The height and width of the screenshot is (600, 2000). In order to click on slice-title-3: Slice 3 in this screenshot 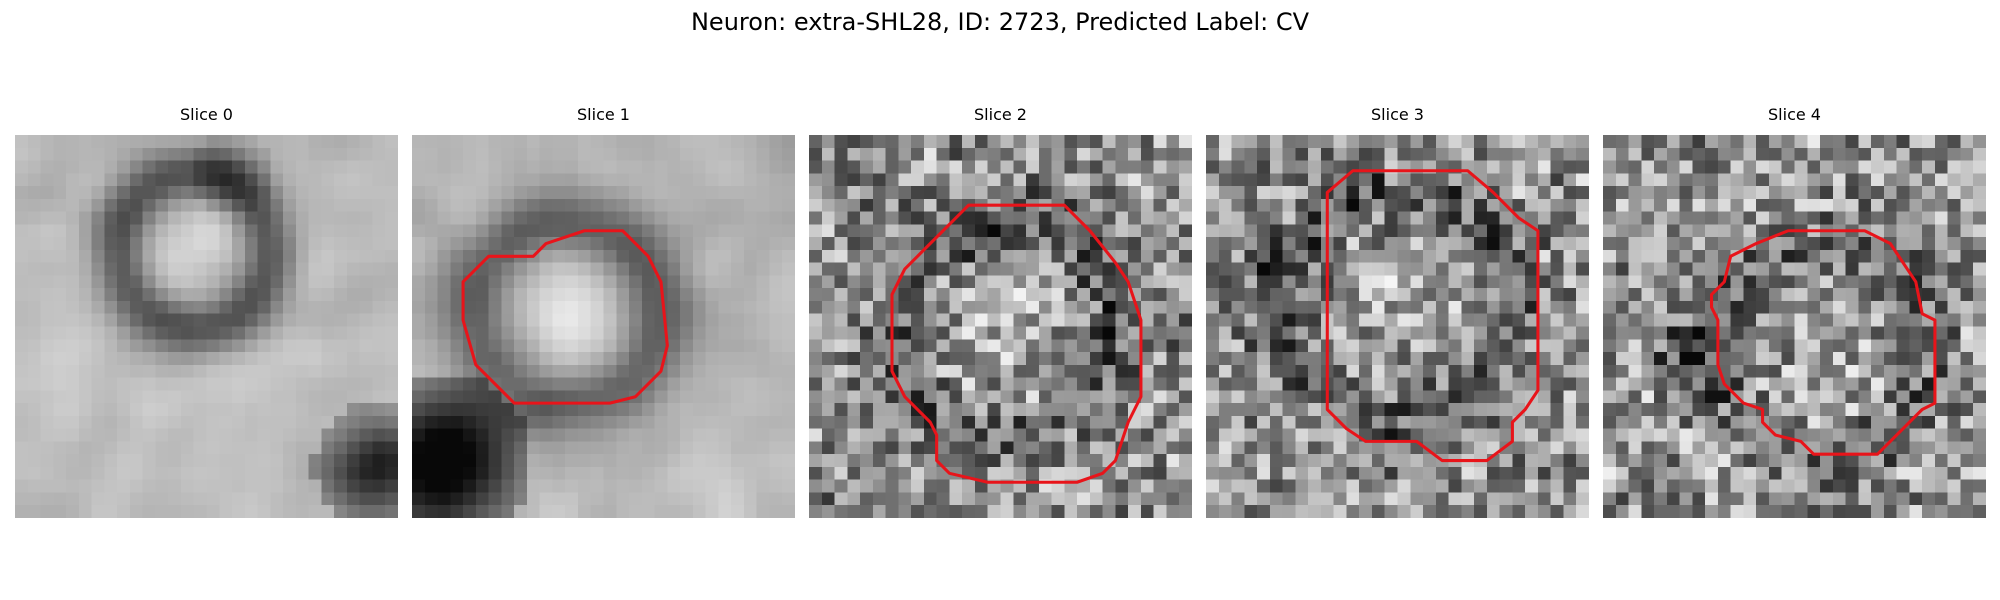, I will do `click(1397, 114)`.